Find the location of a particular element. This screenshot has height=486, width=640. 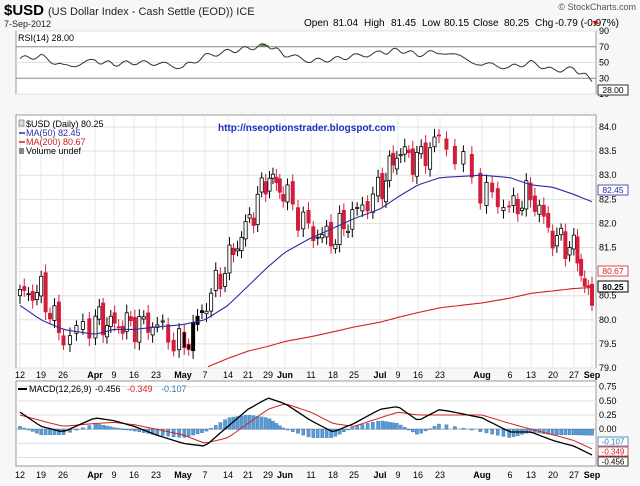

x-tick-label: Aug is located at coordinates (482, 375).